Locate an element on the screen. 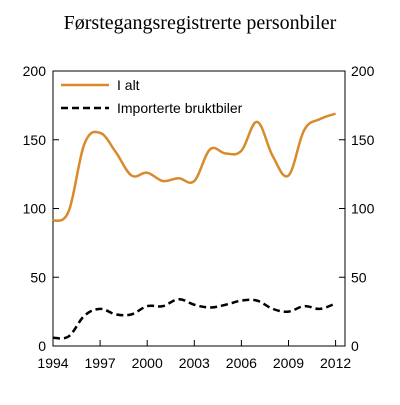 The width and height of the screenshot is (400, 405). x-tick-label: 2006 is located at coordinates (241, 363).